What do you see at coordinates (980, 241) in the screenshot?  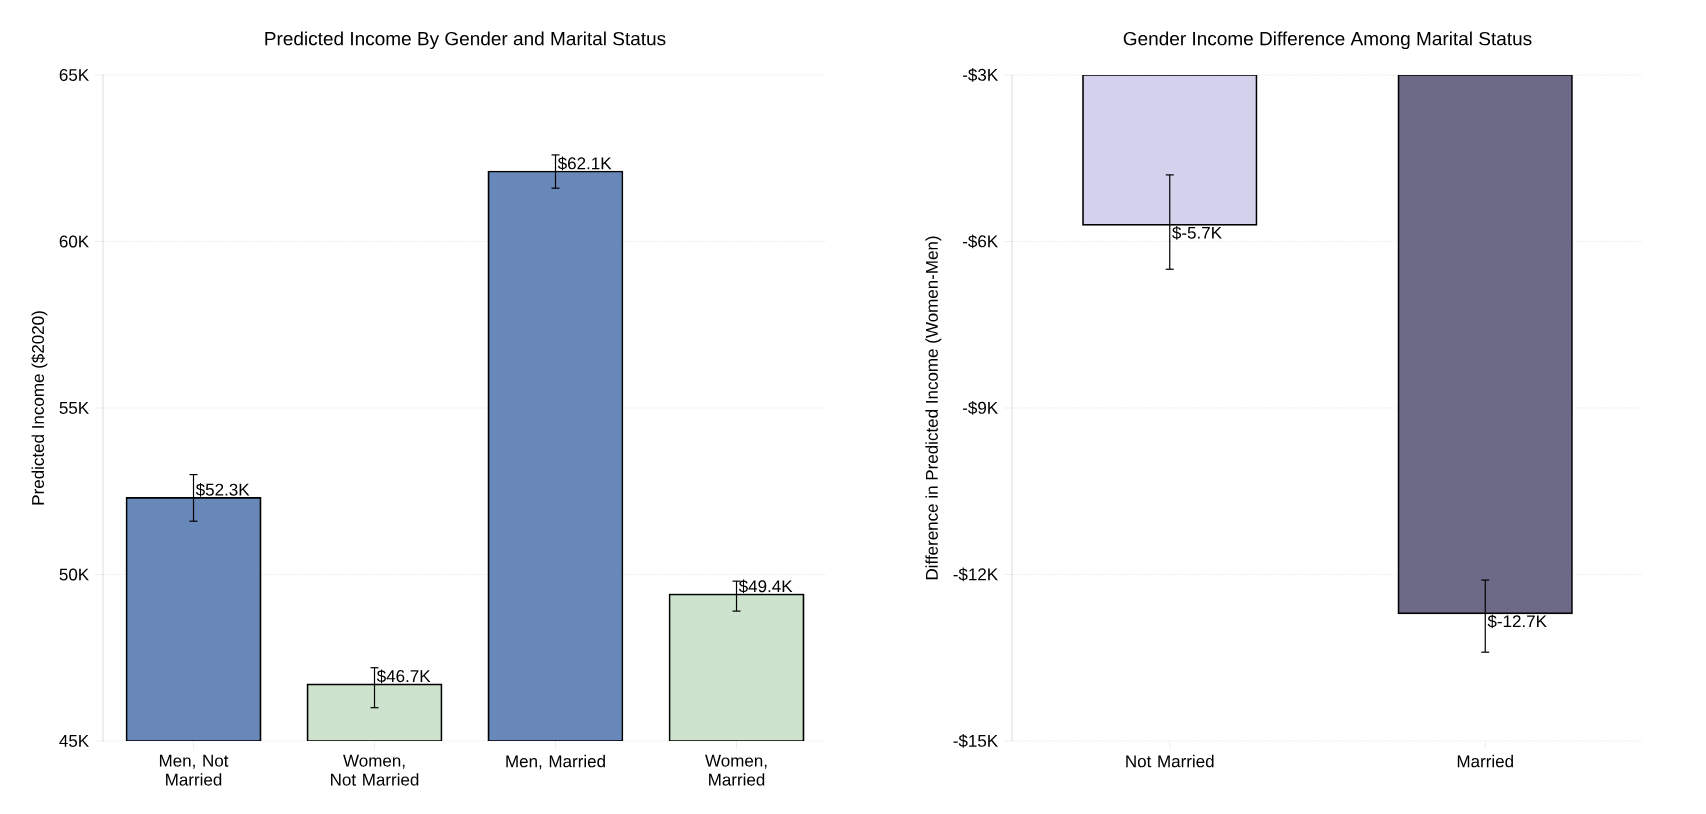 I see `y-tick-label: -$6K` at bounding box center [980, 241].